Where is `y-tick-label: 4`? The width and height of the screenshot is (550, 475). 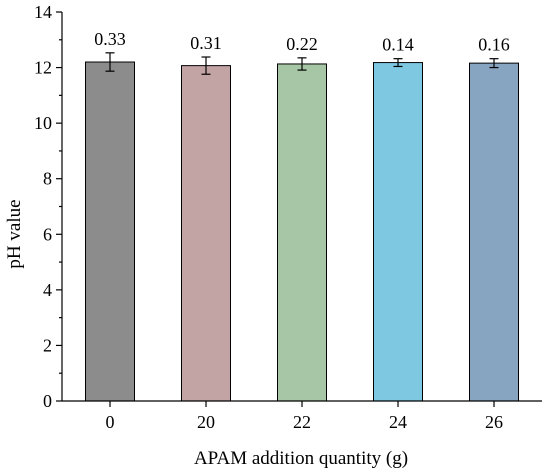 y-tick-label: 4 is located at coordinates (47, 290).